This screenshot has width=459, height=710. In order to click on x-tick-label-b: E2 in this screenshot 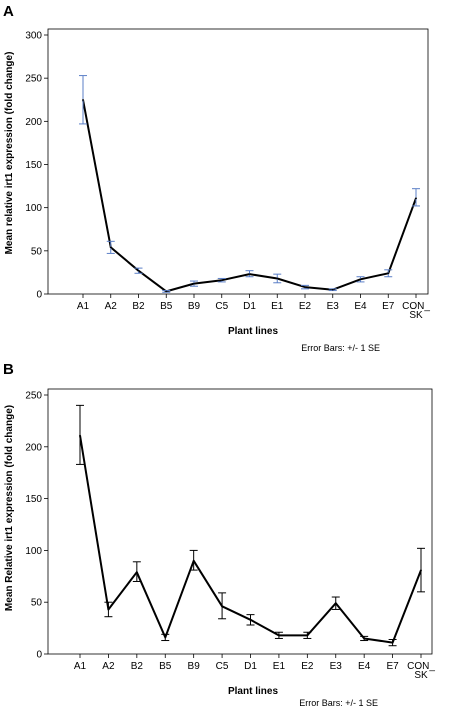, I will do `click(307, 666)`.